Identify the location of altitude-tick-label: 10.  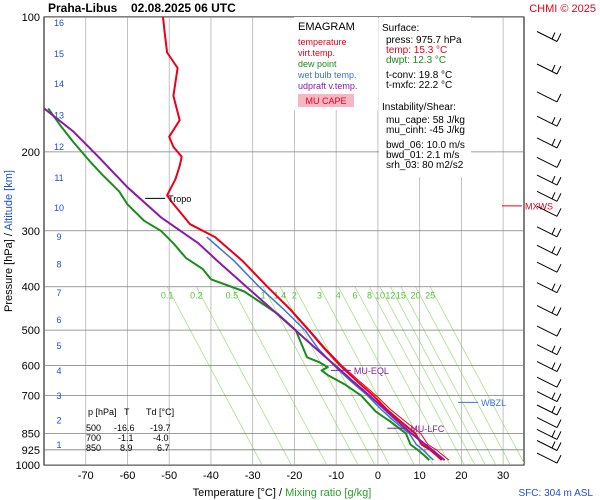
(59, 208).